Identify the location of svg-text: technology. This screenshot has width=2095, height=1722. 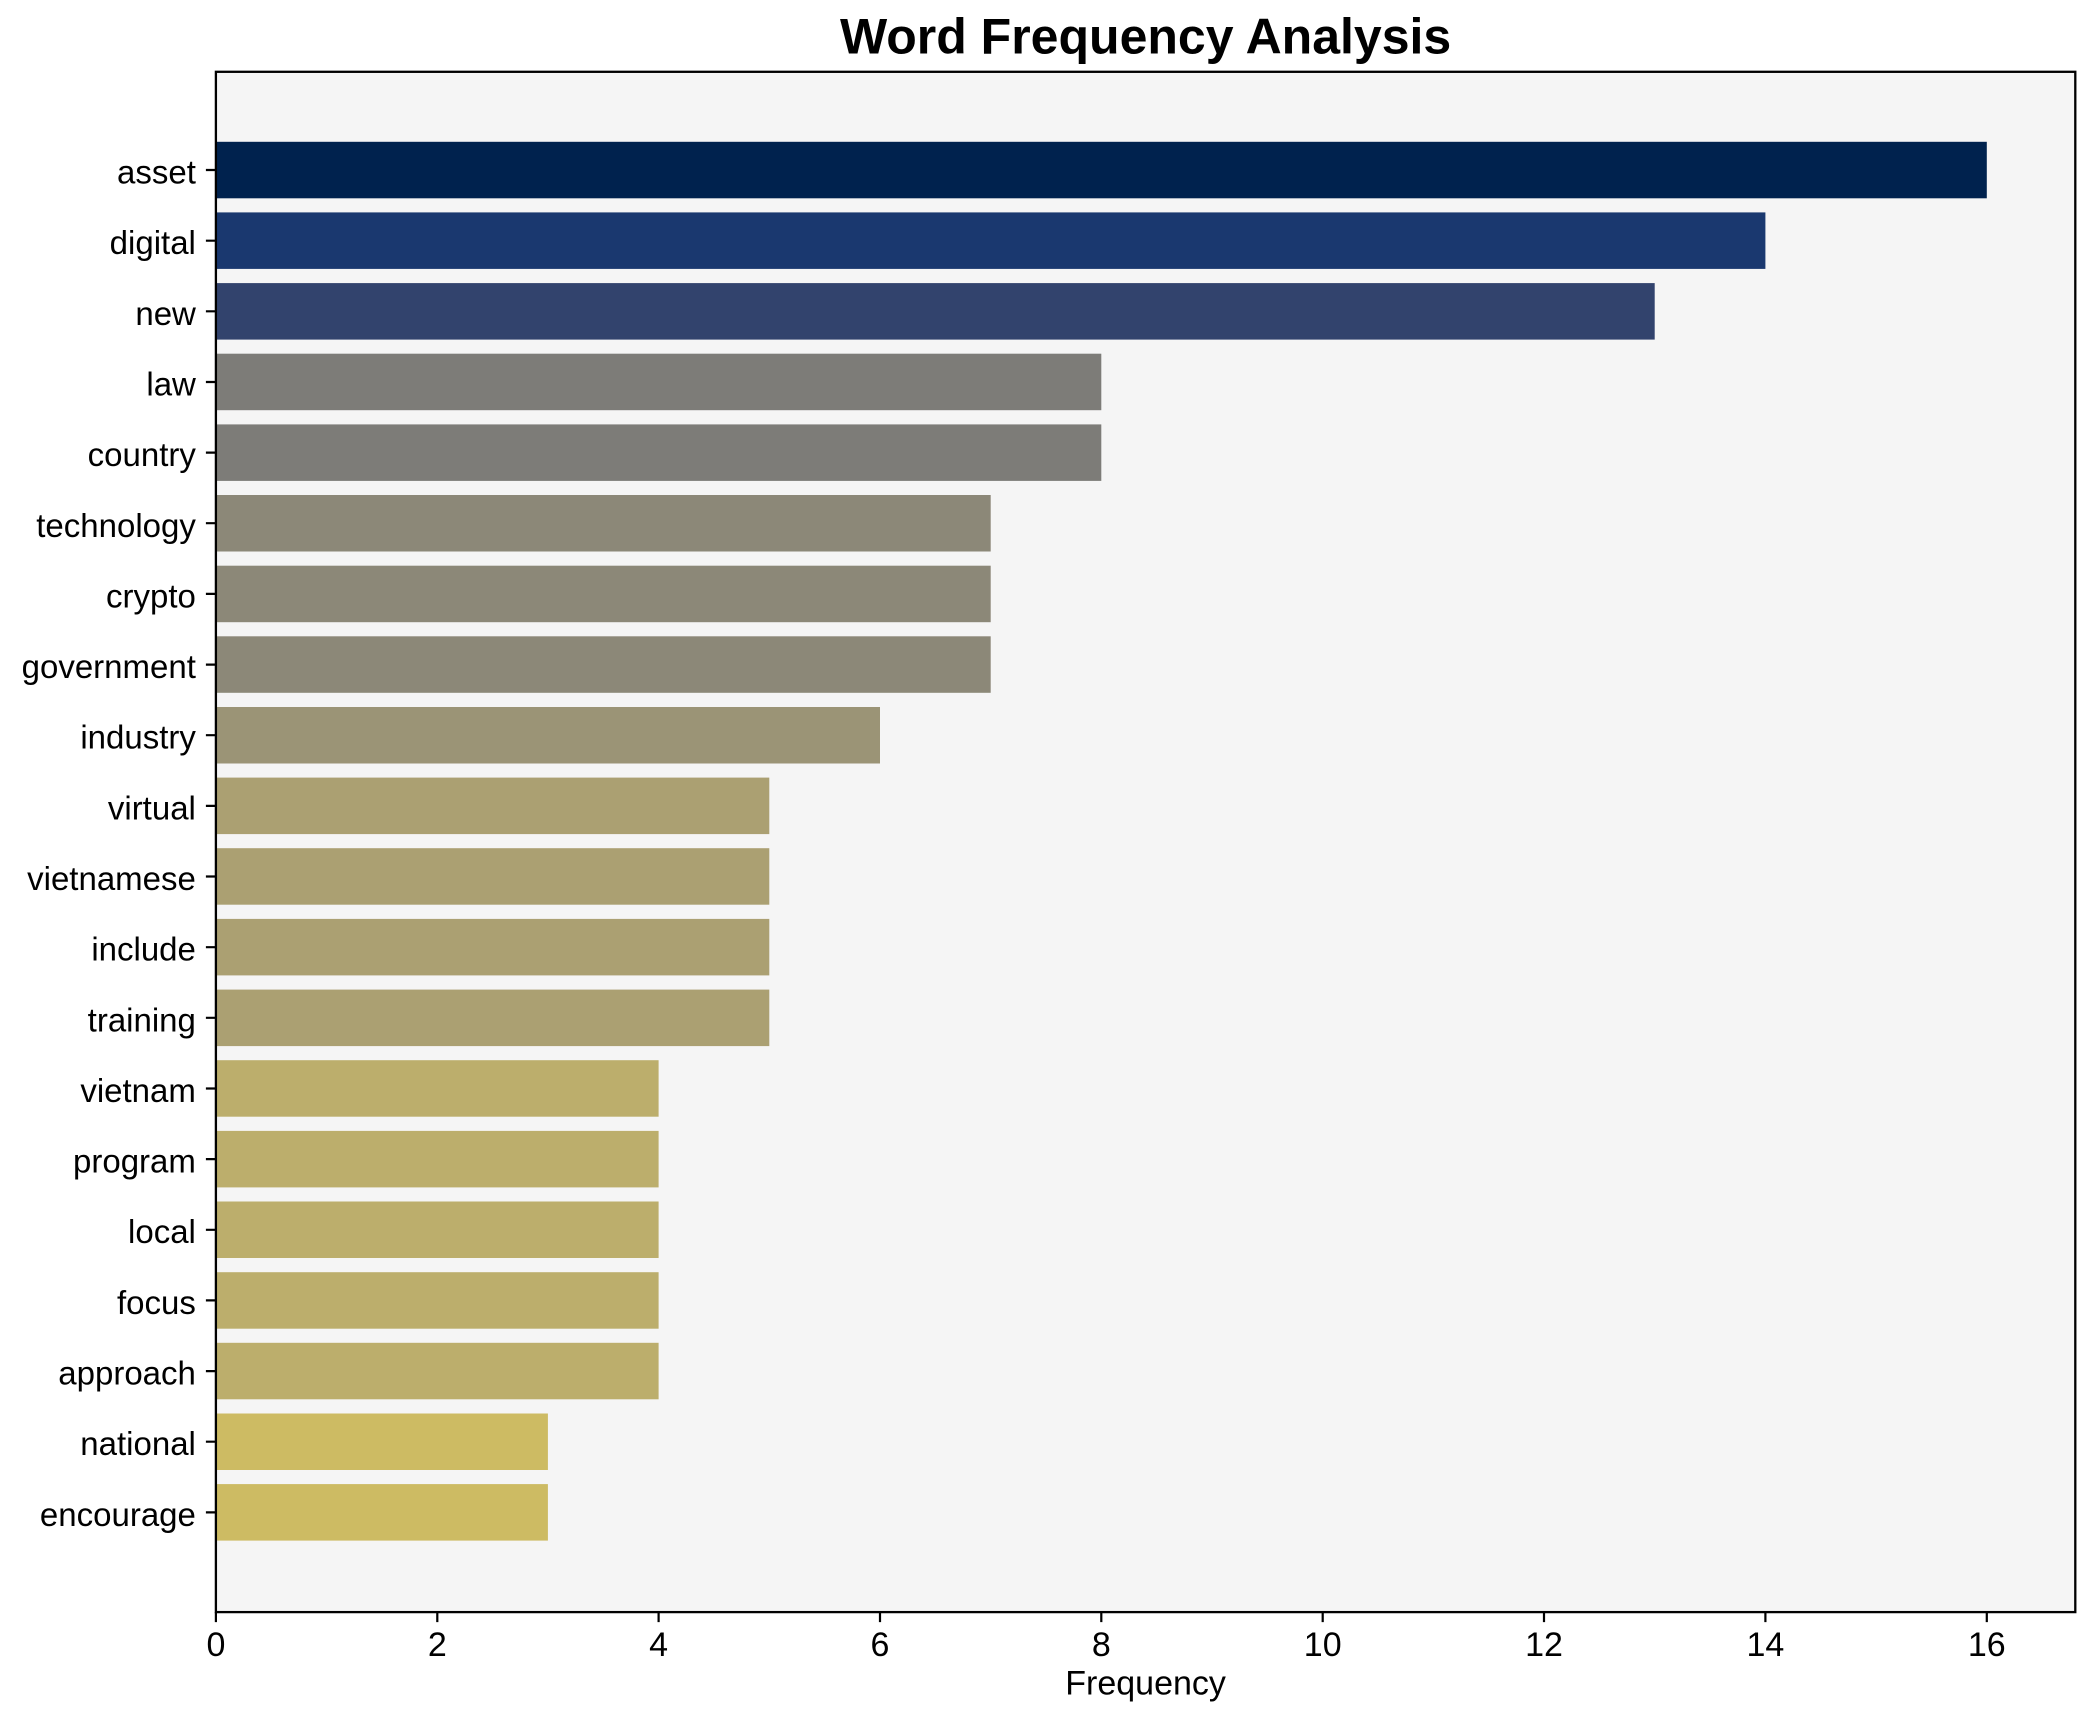
(116, 525).